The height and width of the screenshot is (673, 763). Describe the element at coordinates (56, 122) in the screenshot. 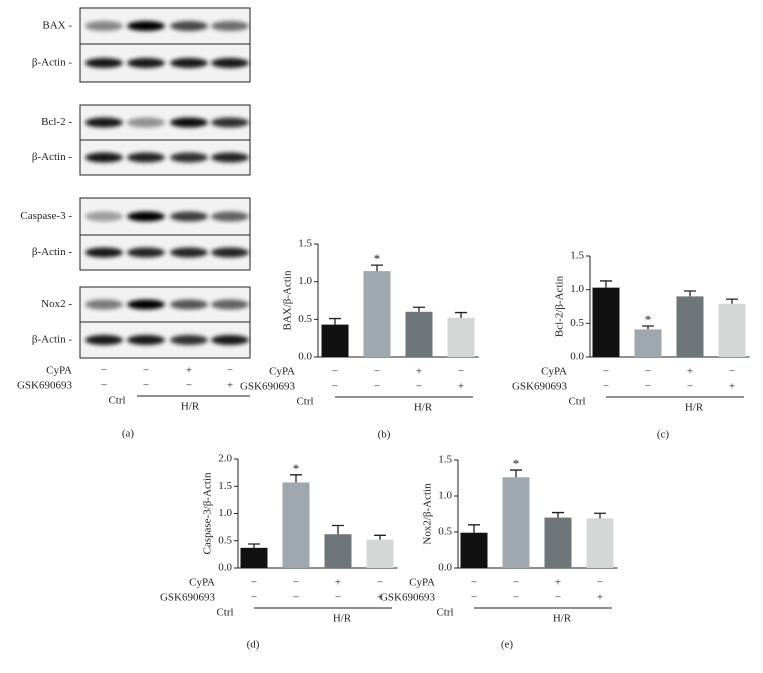

I see `blot-row-label: Bcl-2 -` at that location.